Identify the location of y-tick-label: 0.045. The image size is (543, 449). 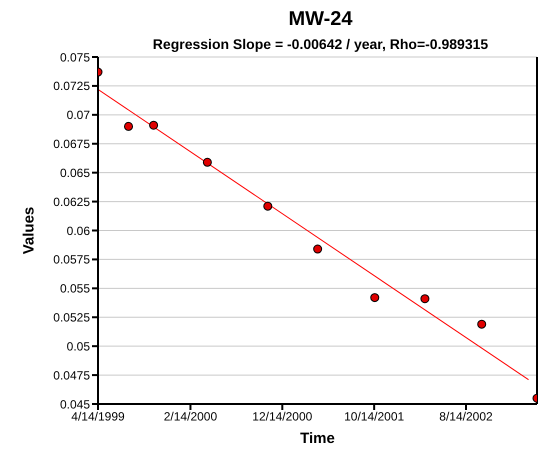
(75, 404).